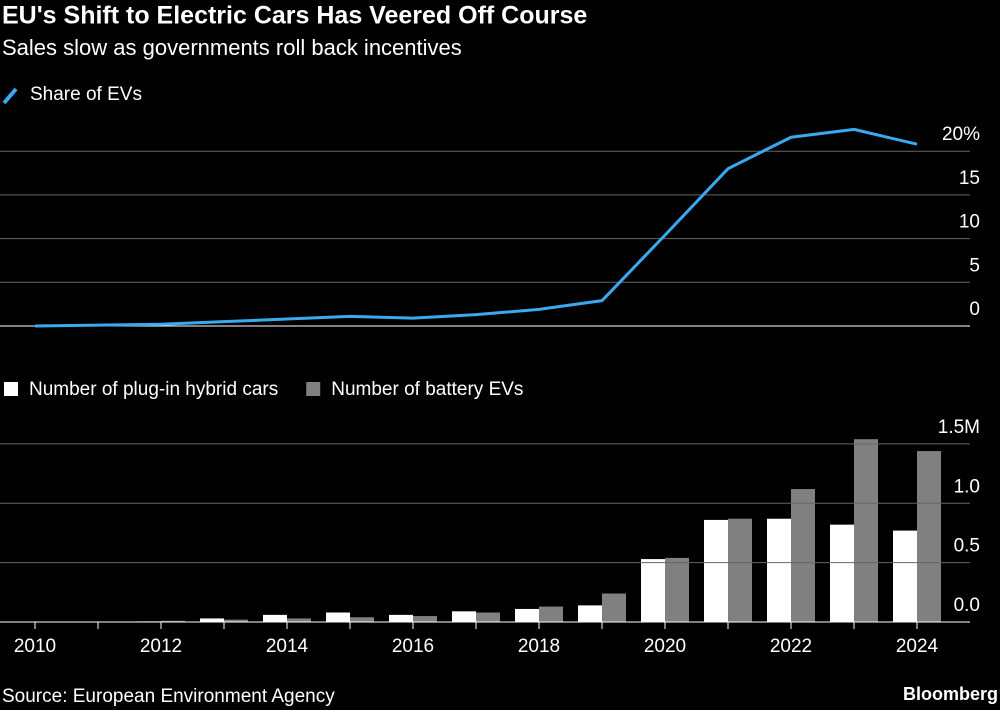  What do you see at coordinates (287, 646) in the screenshot?
I see `x-tick-label: 2014` at bounding box center [287, 646].